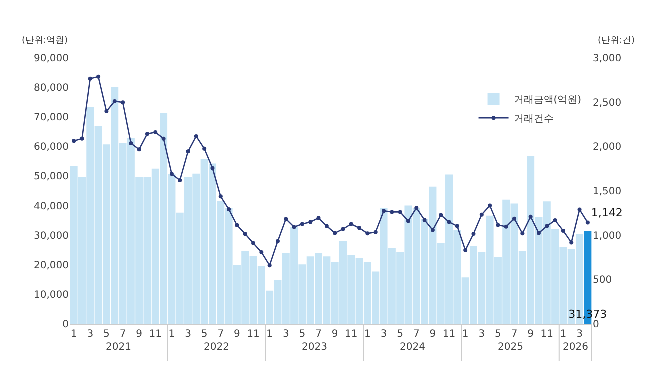  Describe the element at coordinates (51, 88) in the screenshot. I see `y-tick-label: 80,000` at that location.